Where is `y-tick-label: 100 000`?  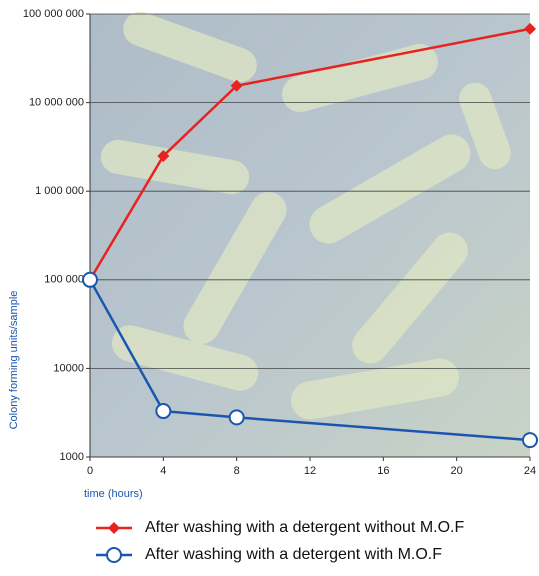 y-tick-label: 100 000 is located at coordinates (64, 280).